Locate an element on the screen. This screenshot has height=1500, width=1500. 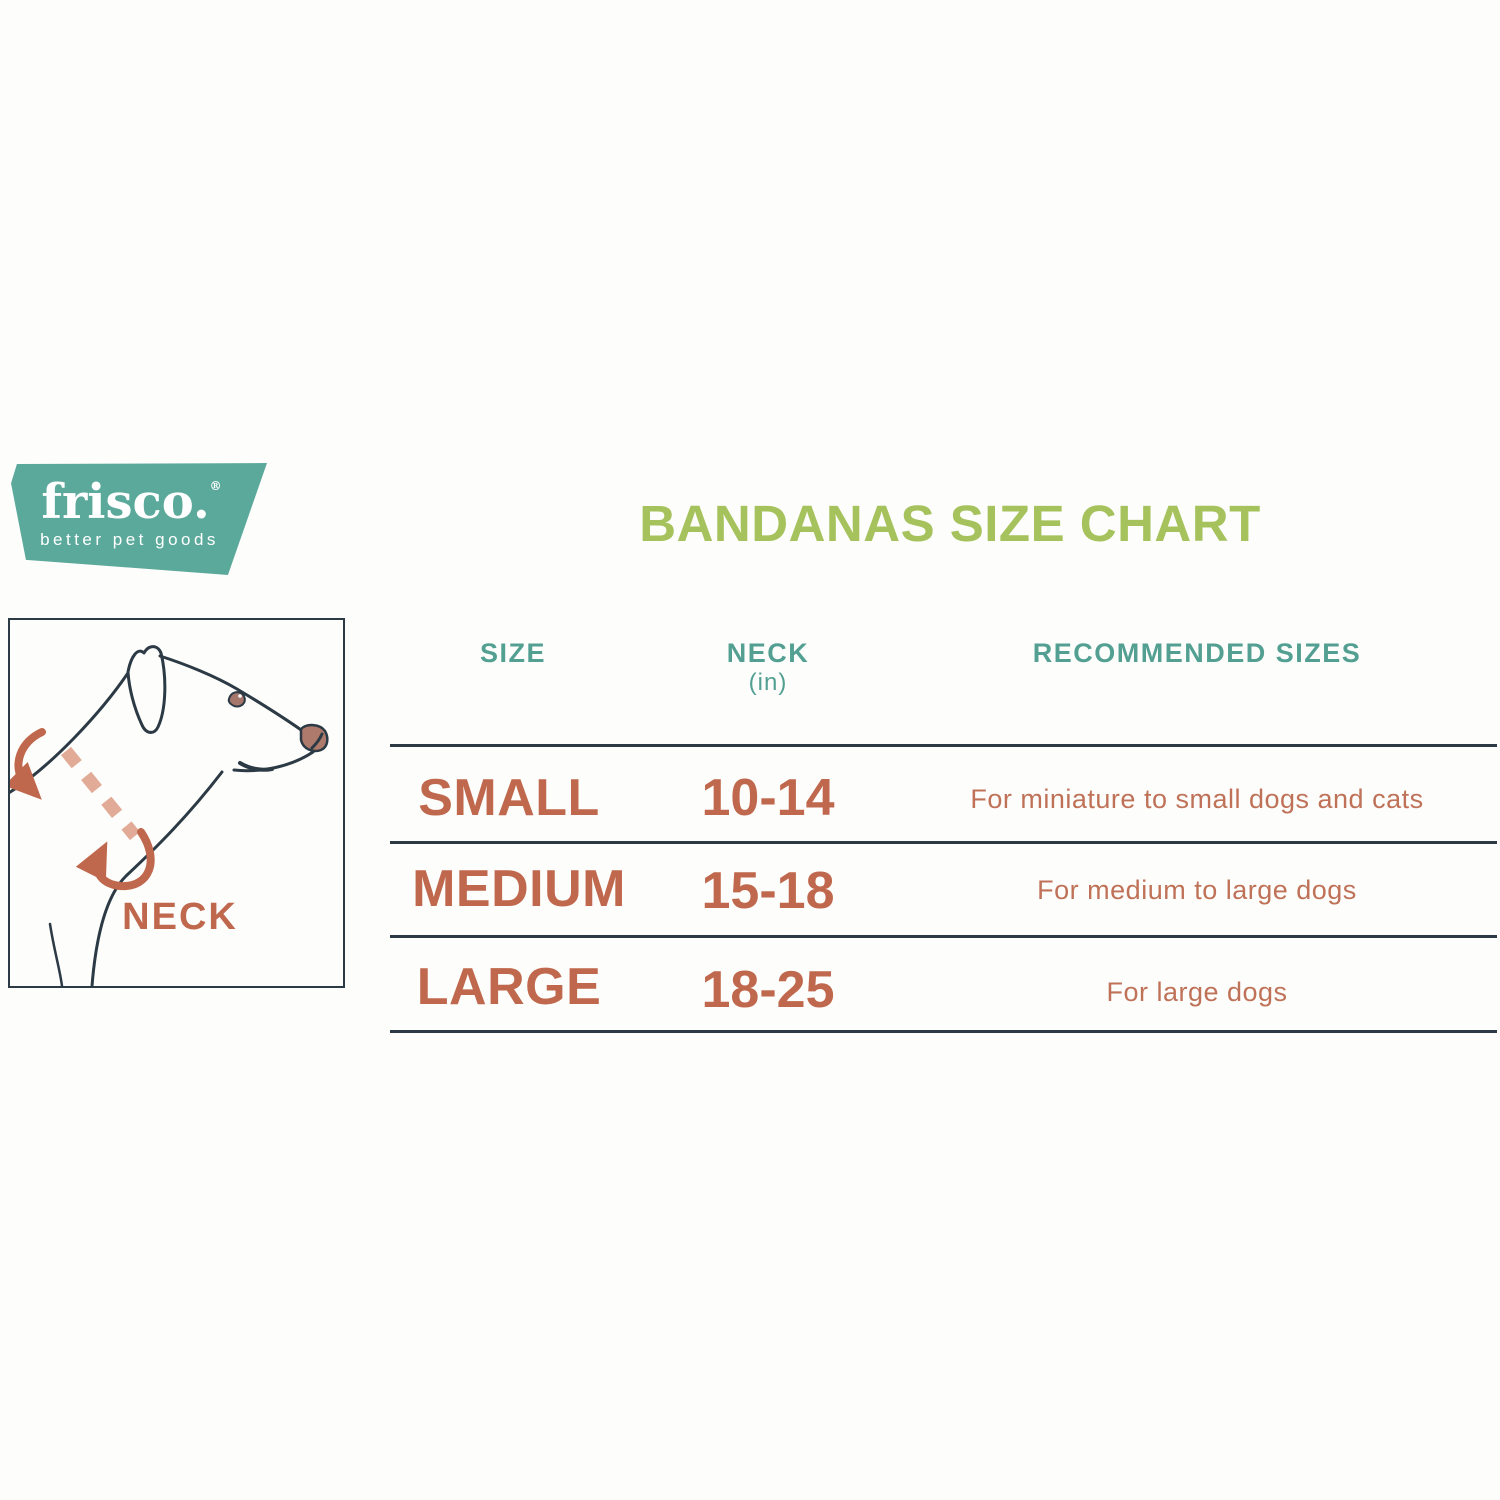
dog-eye-highlight is located at coordinates (240, 696).